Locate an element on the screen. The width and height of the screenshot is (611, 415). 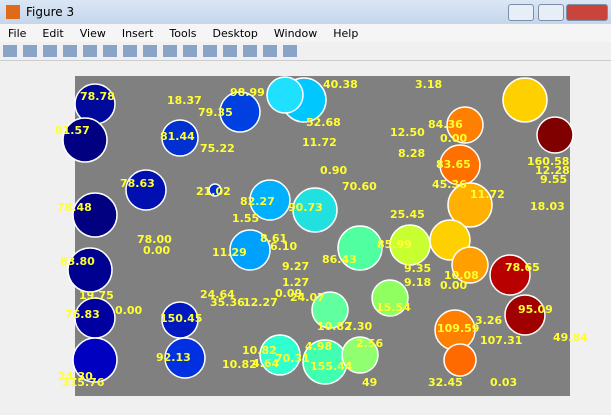
value-label: 75.22 is located at coordinates (217, 148).